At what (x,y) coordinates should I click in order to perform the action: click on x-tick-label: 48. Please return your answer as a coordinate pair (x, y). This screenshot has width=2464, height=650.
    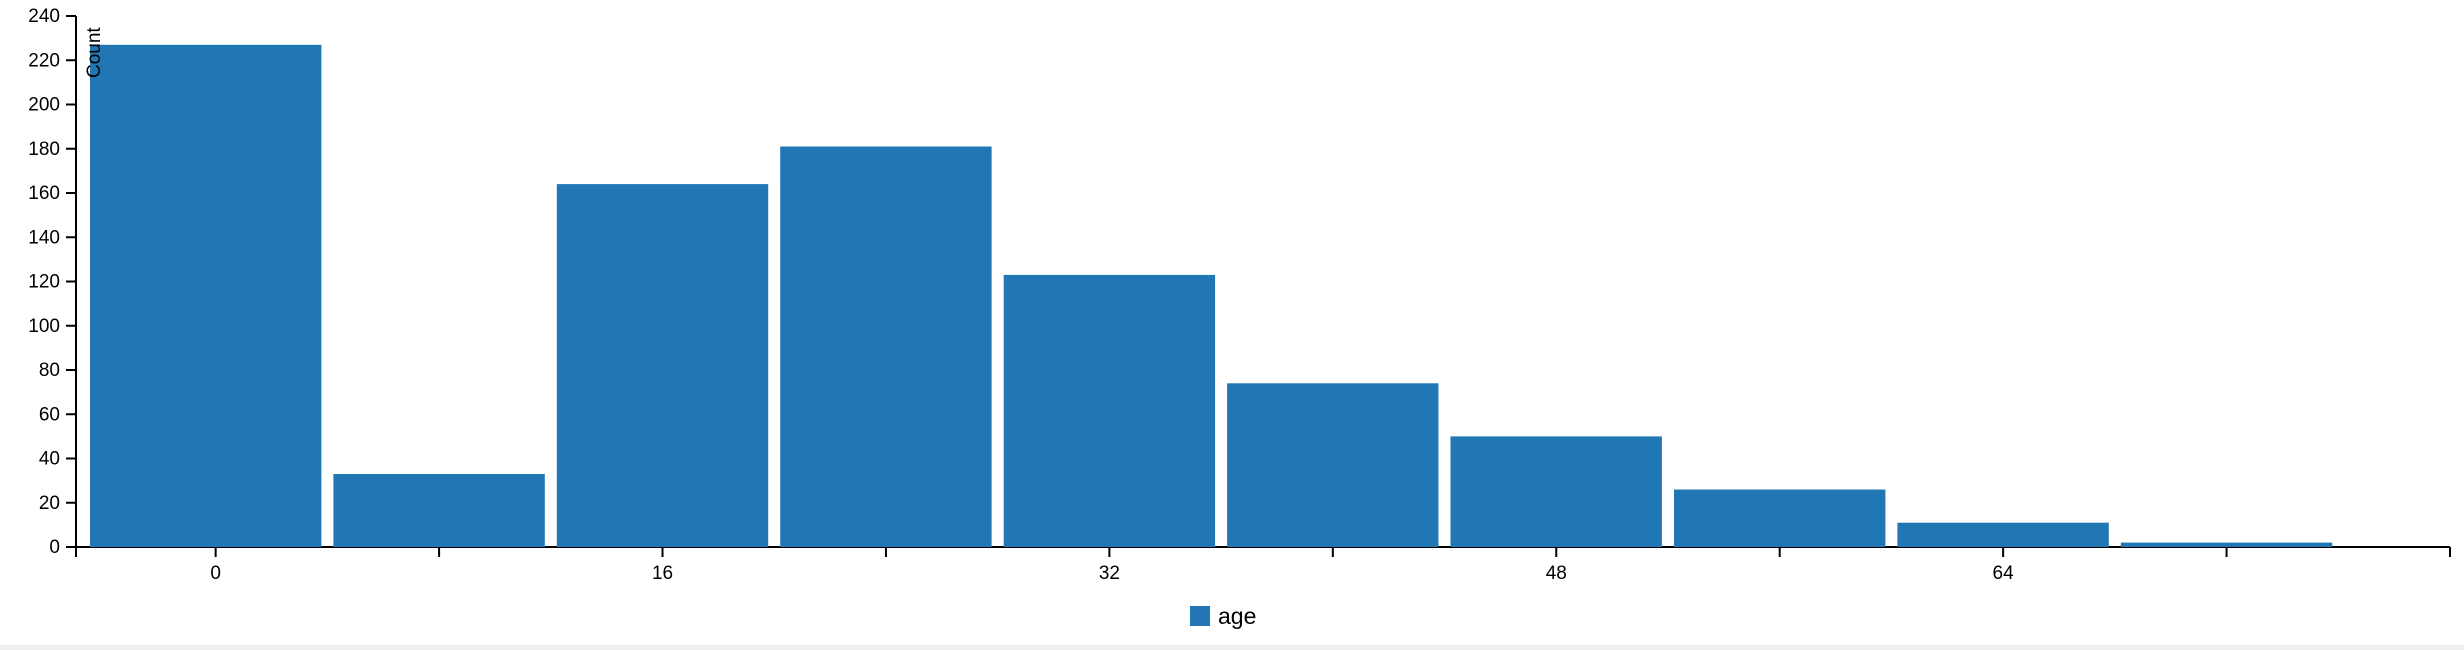
    Looking at the image, I should click on (1556, 573).